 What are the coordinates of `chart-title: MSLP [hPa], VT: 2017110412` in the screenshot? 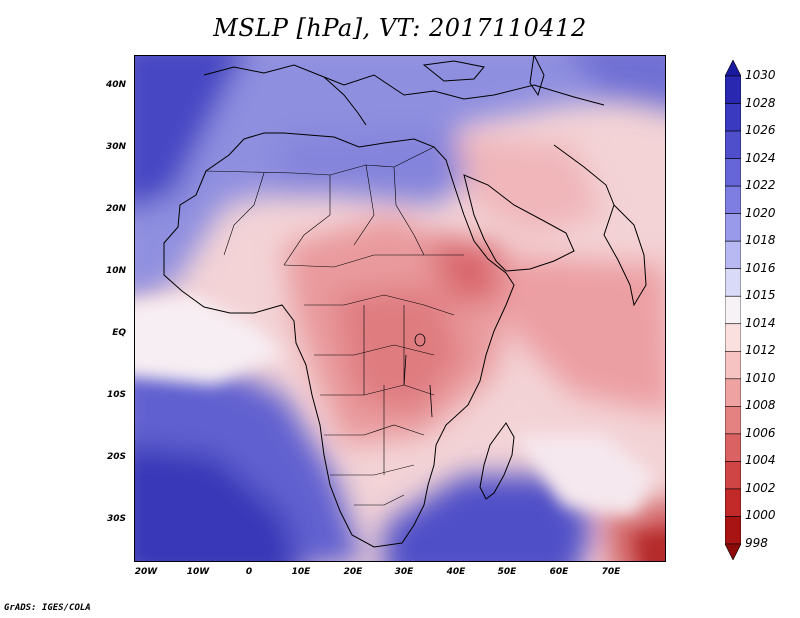 It's located at (400, 28).